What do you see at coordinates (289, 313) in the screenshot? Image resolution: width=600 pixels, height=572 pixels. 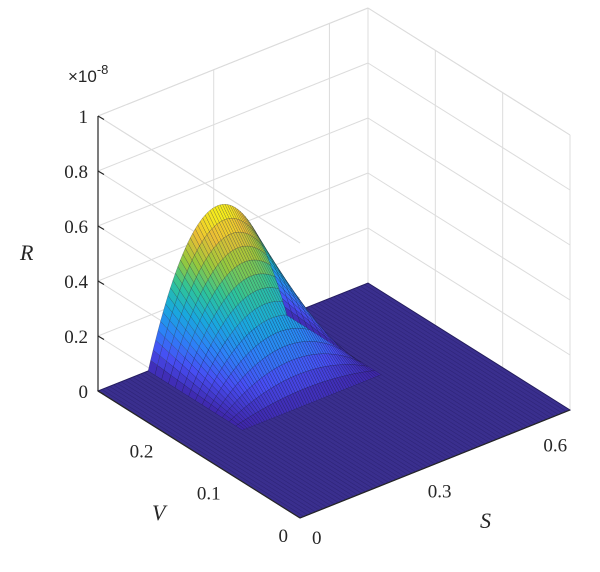 I see `surface-patch` at bounding box center [289, 313].